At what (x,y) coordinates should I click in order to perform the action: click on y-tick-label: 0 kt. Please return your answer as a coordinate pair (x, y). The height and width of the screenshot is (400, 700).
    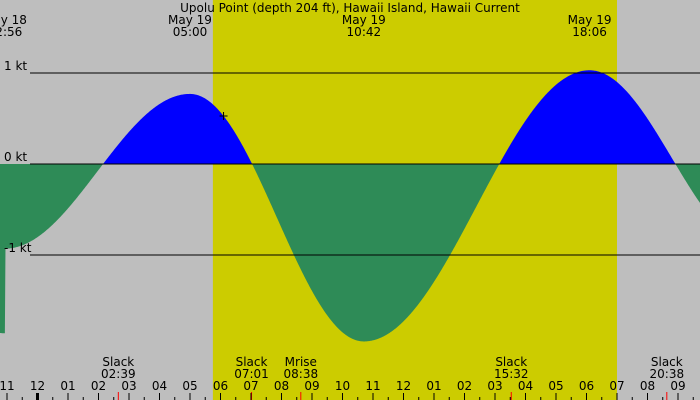
    Looking at the image, I should click on (15, 157).